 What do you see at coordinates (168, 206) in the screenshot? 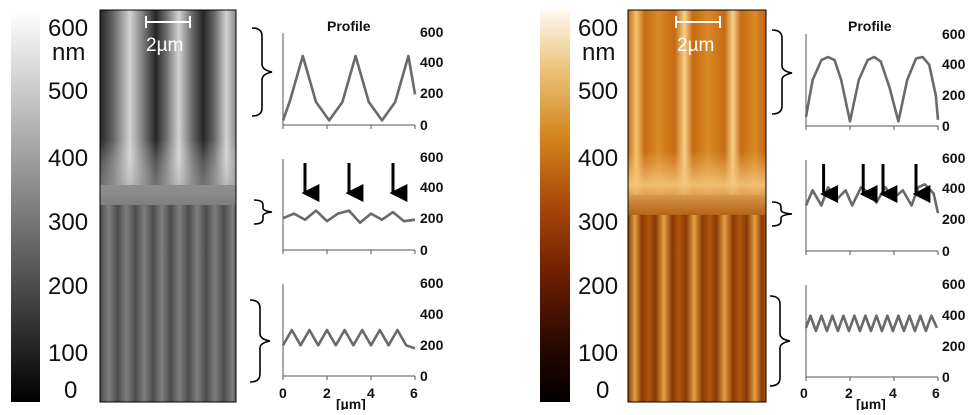
I see `afm-image-gray` at bounding box center [168, 206].